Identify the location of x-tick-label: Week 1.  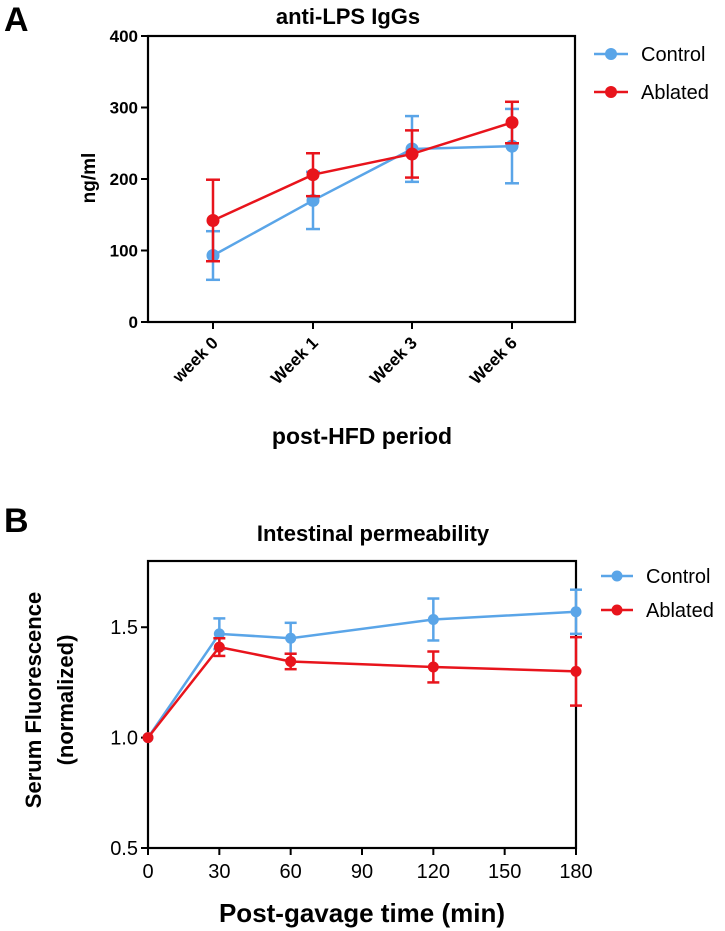
(294, 360).